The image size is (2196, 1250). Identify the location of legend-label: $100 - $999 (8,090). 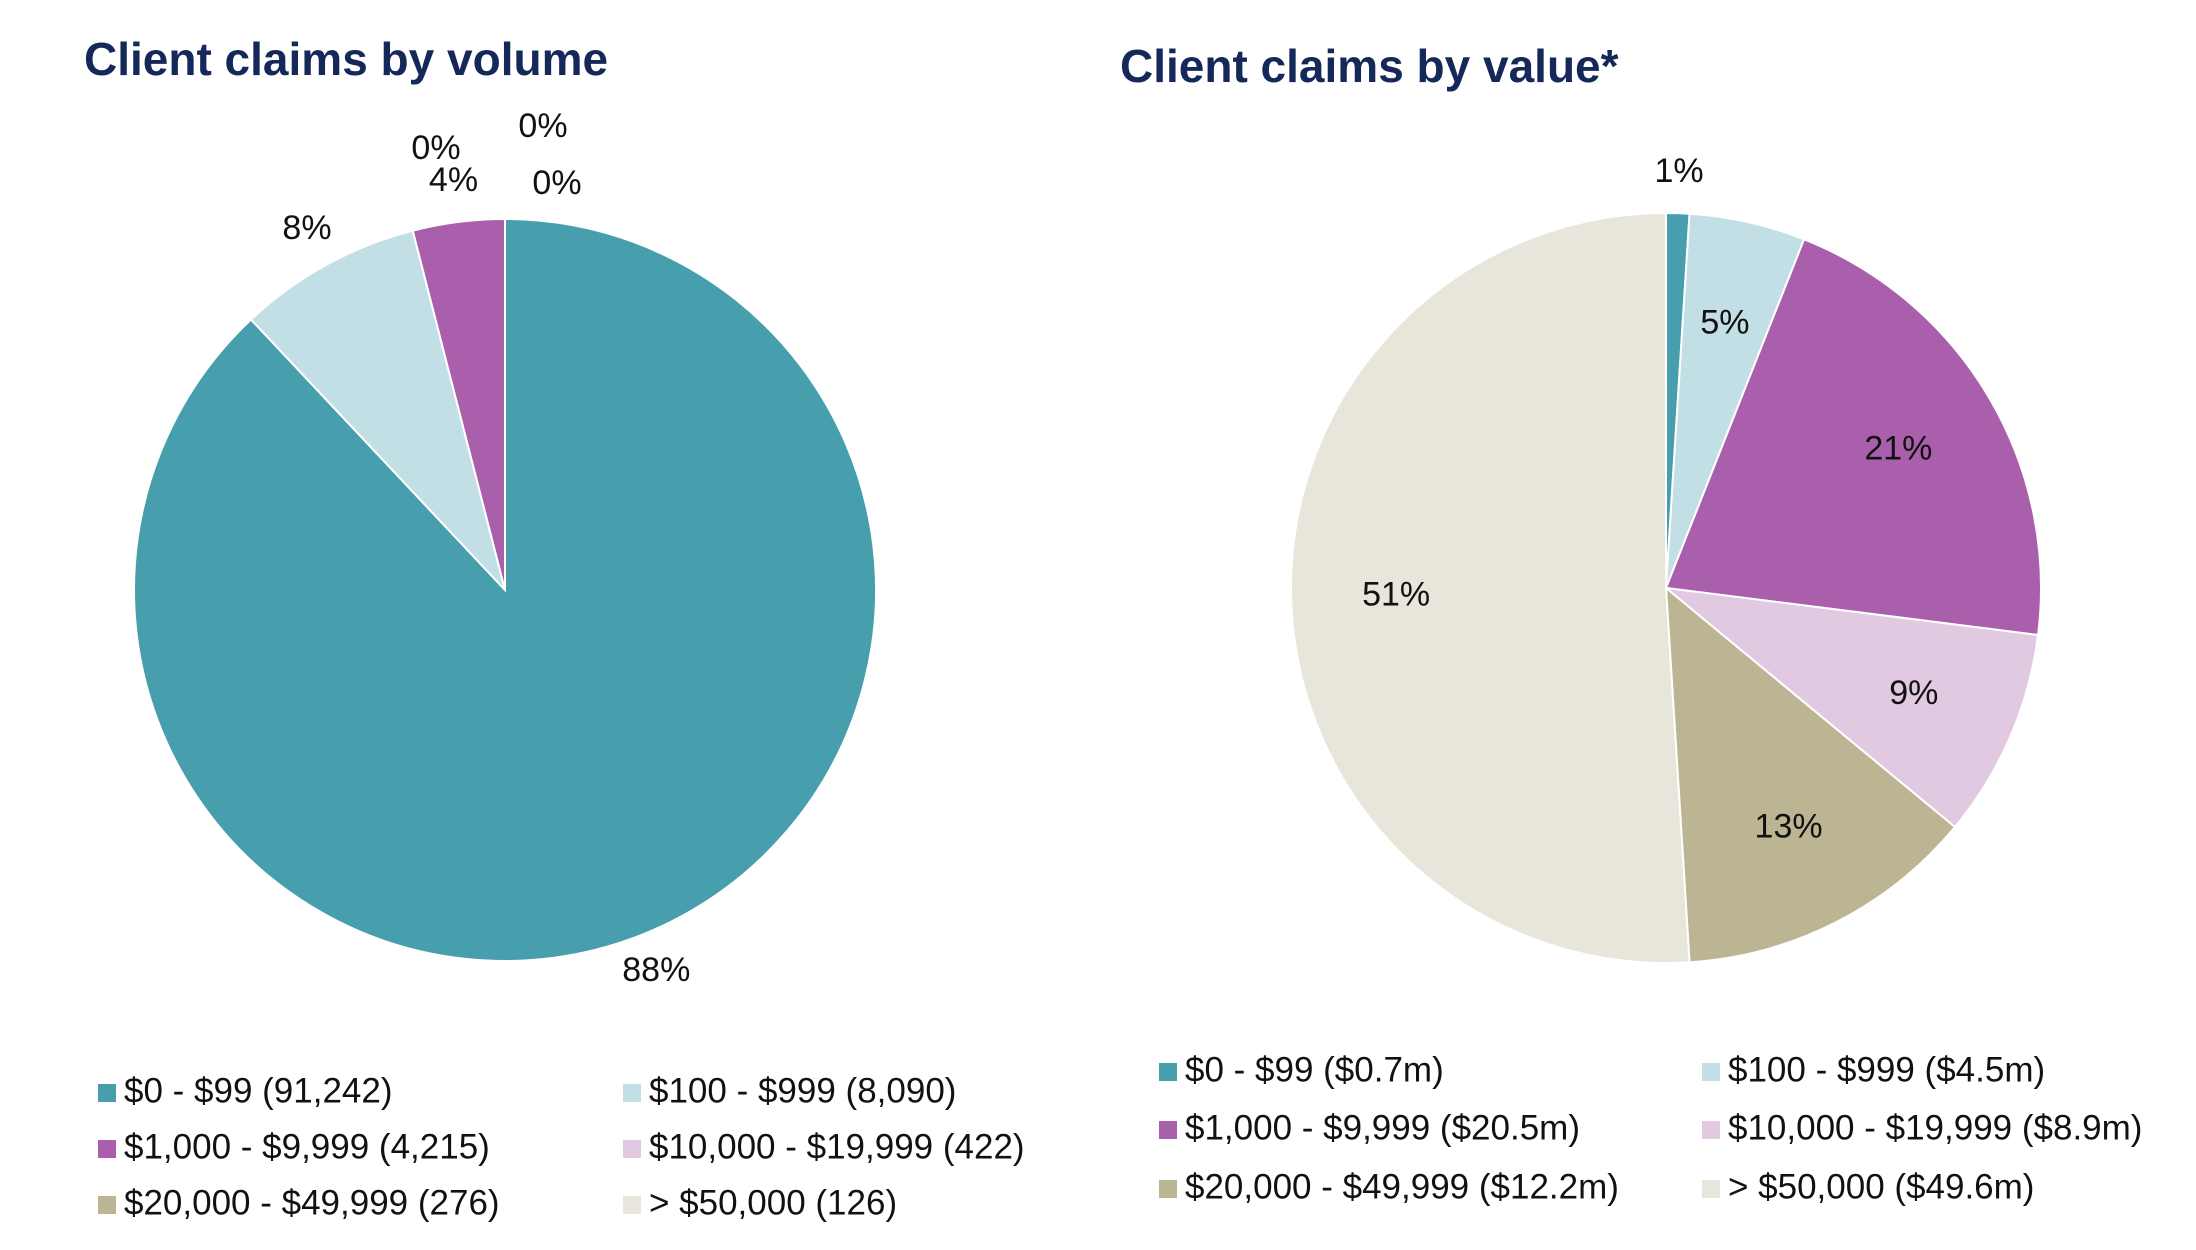
(802, 1090).